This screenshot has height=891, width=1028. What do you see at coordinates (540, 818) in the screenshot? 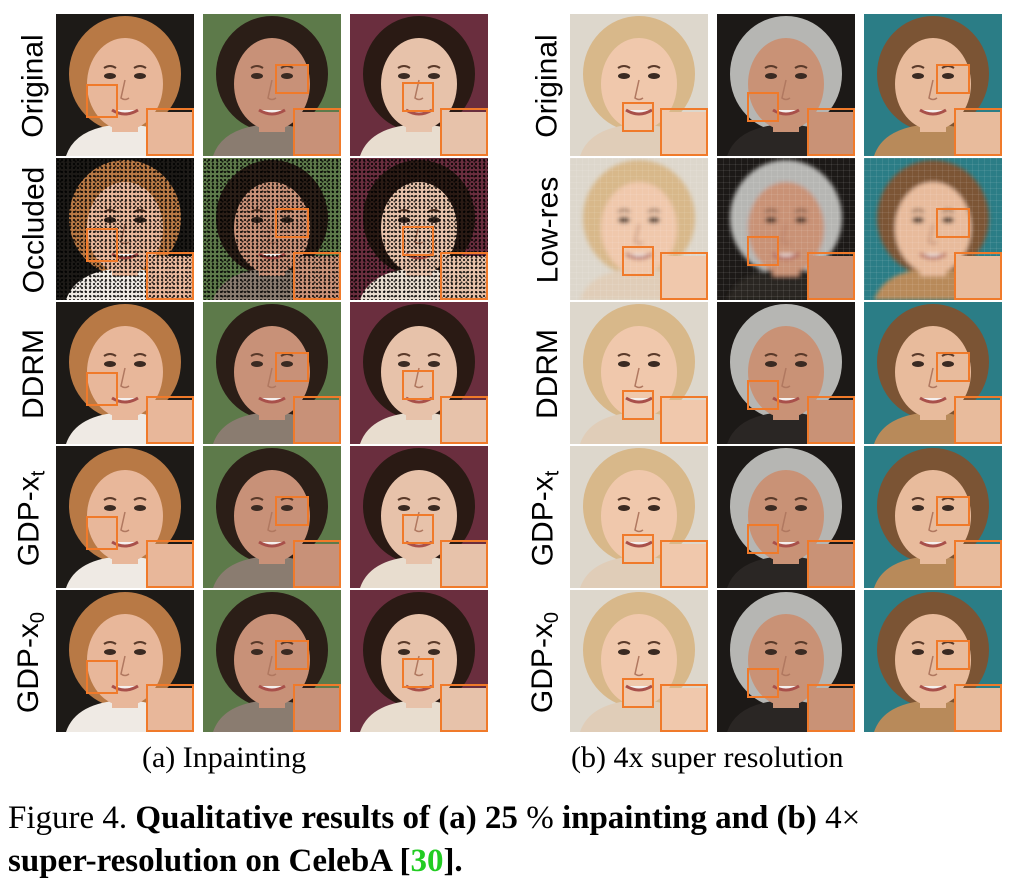
I see `caption-percent: %` at bounding box center [540, 818].